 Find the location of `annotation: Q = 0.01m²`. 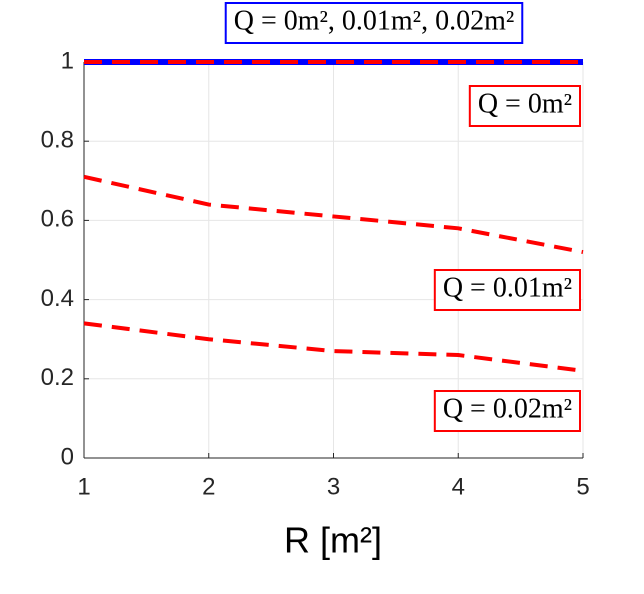

annotation: Q = 0.01m² is located at coordinates (507, 290).